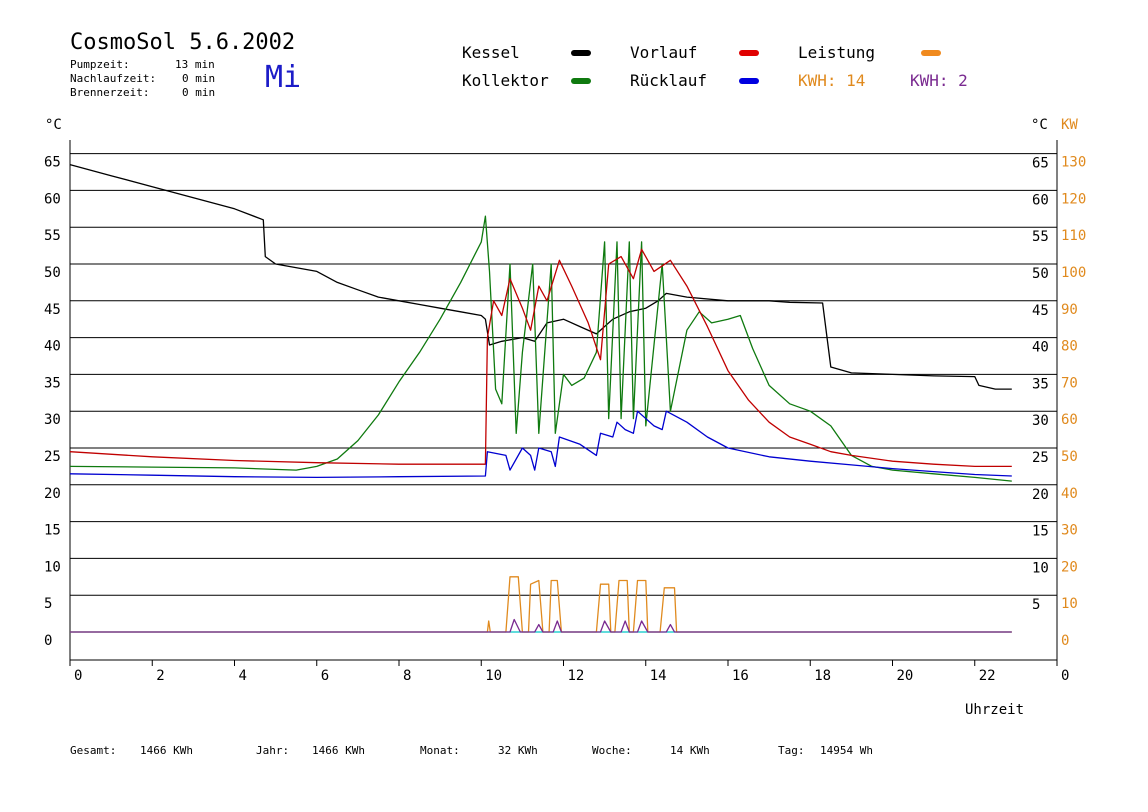  What do you see at coordinates (1069, 567) in the screenshot?
I see `y-tick-kw: 20` at bounding box center [1069, 567].